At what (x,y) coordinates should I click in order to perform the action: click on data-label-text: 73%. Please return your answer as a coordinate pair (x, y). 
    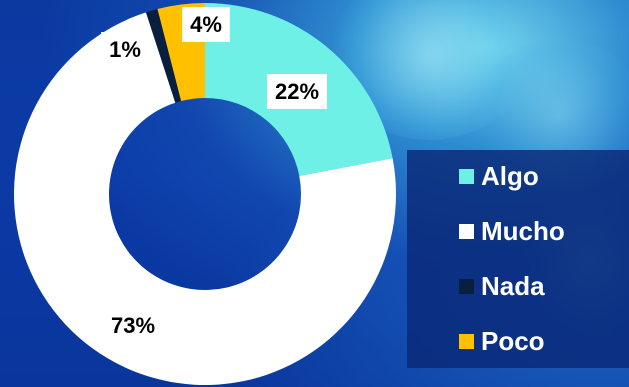
    Looking at the image, I should click on (133, 325).